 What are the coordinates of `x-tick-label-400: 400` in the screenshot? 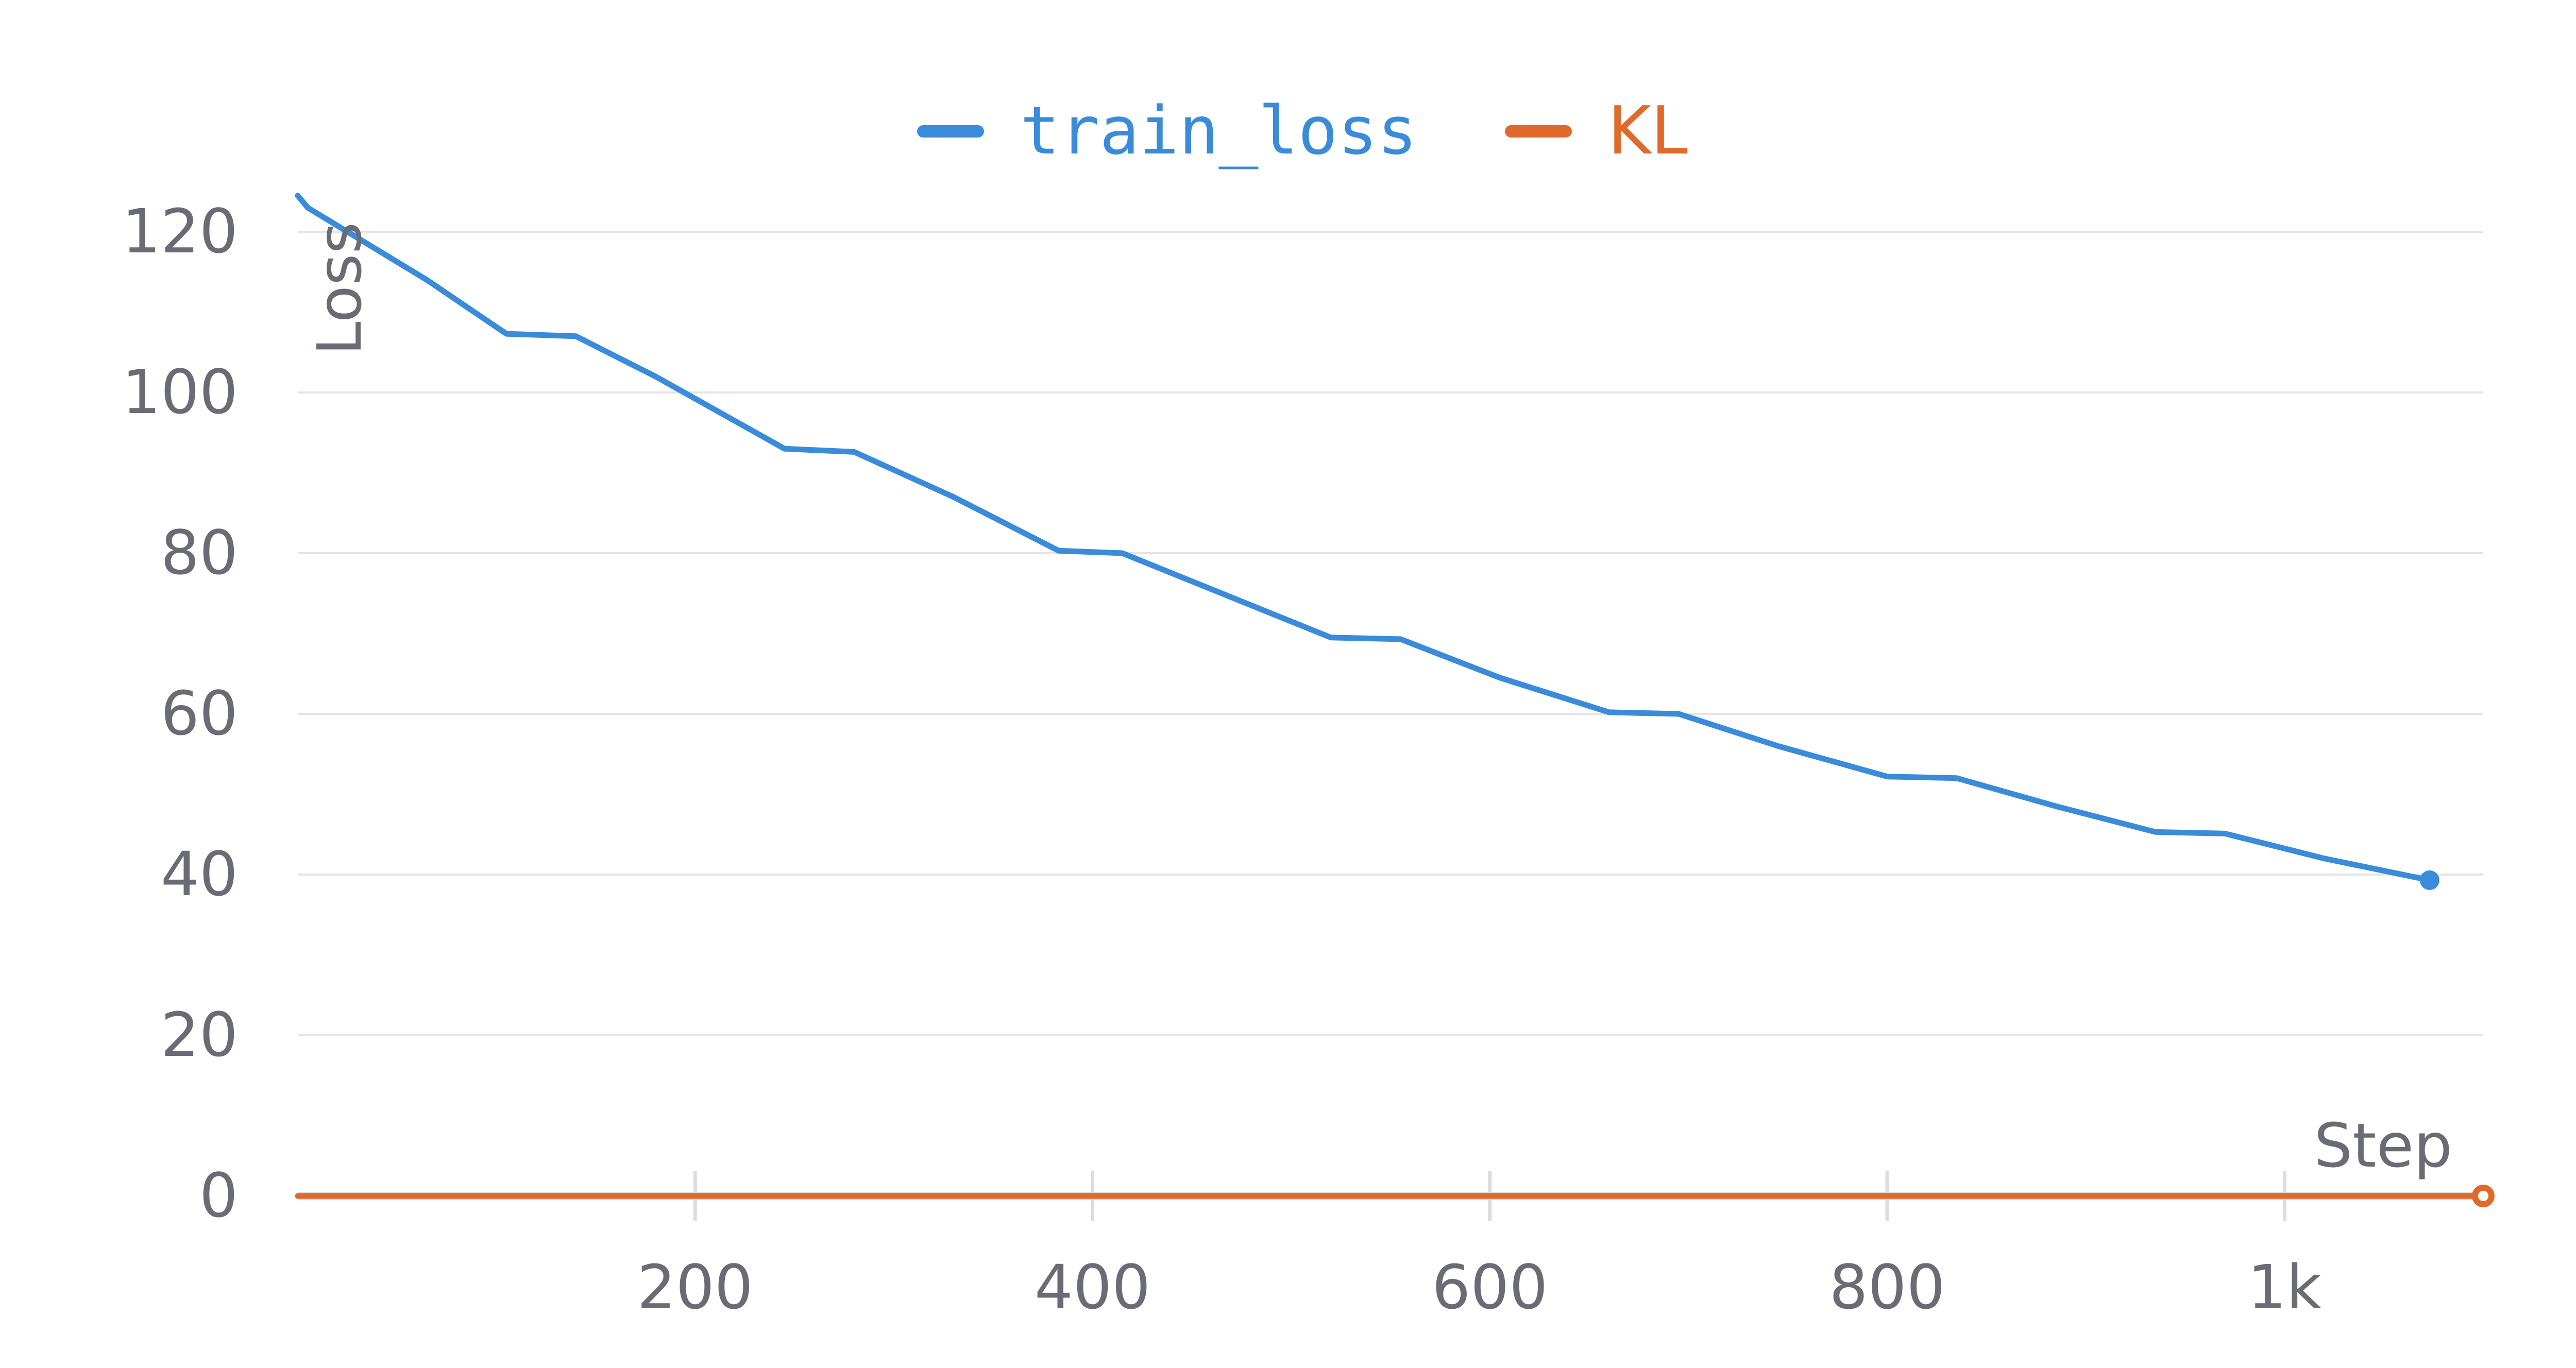 It's located at (1092, 1287).